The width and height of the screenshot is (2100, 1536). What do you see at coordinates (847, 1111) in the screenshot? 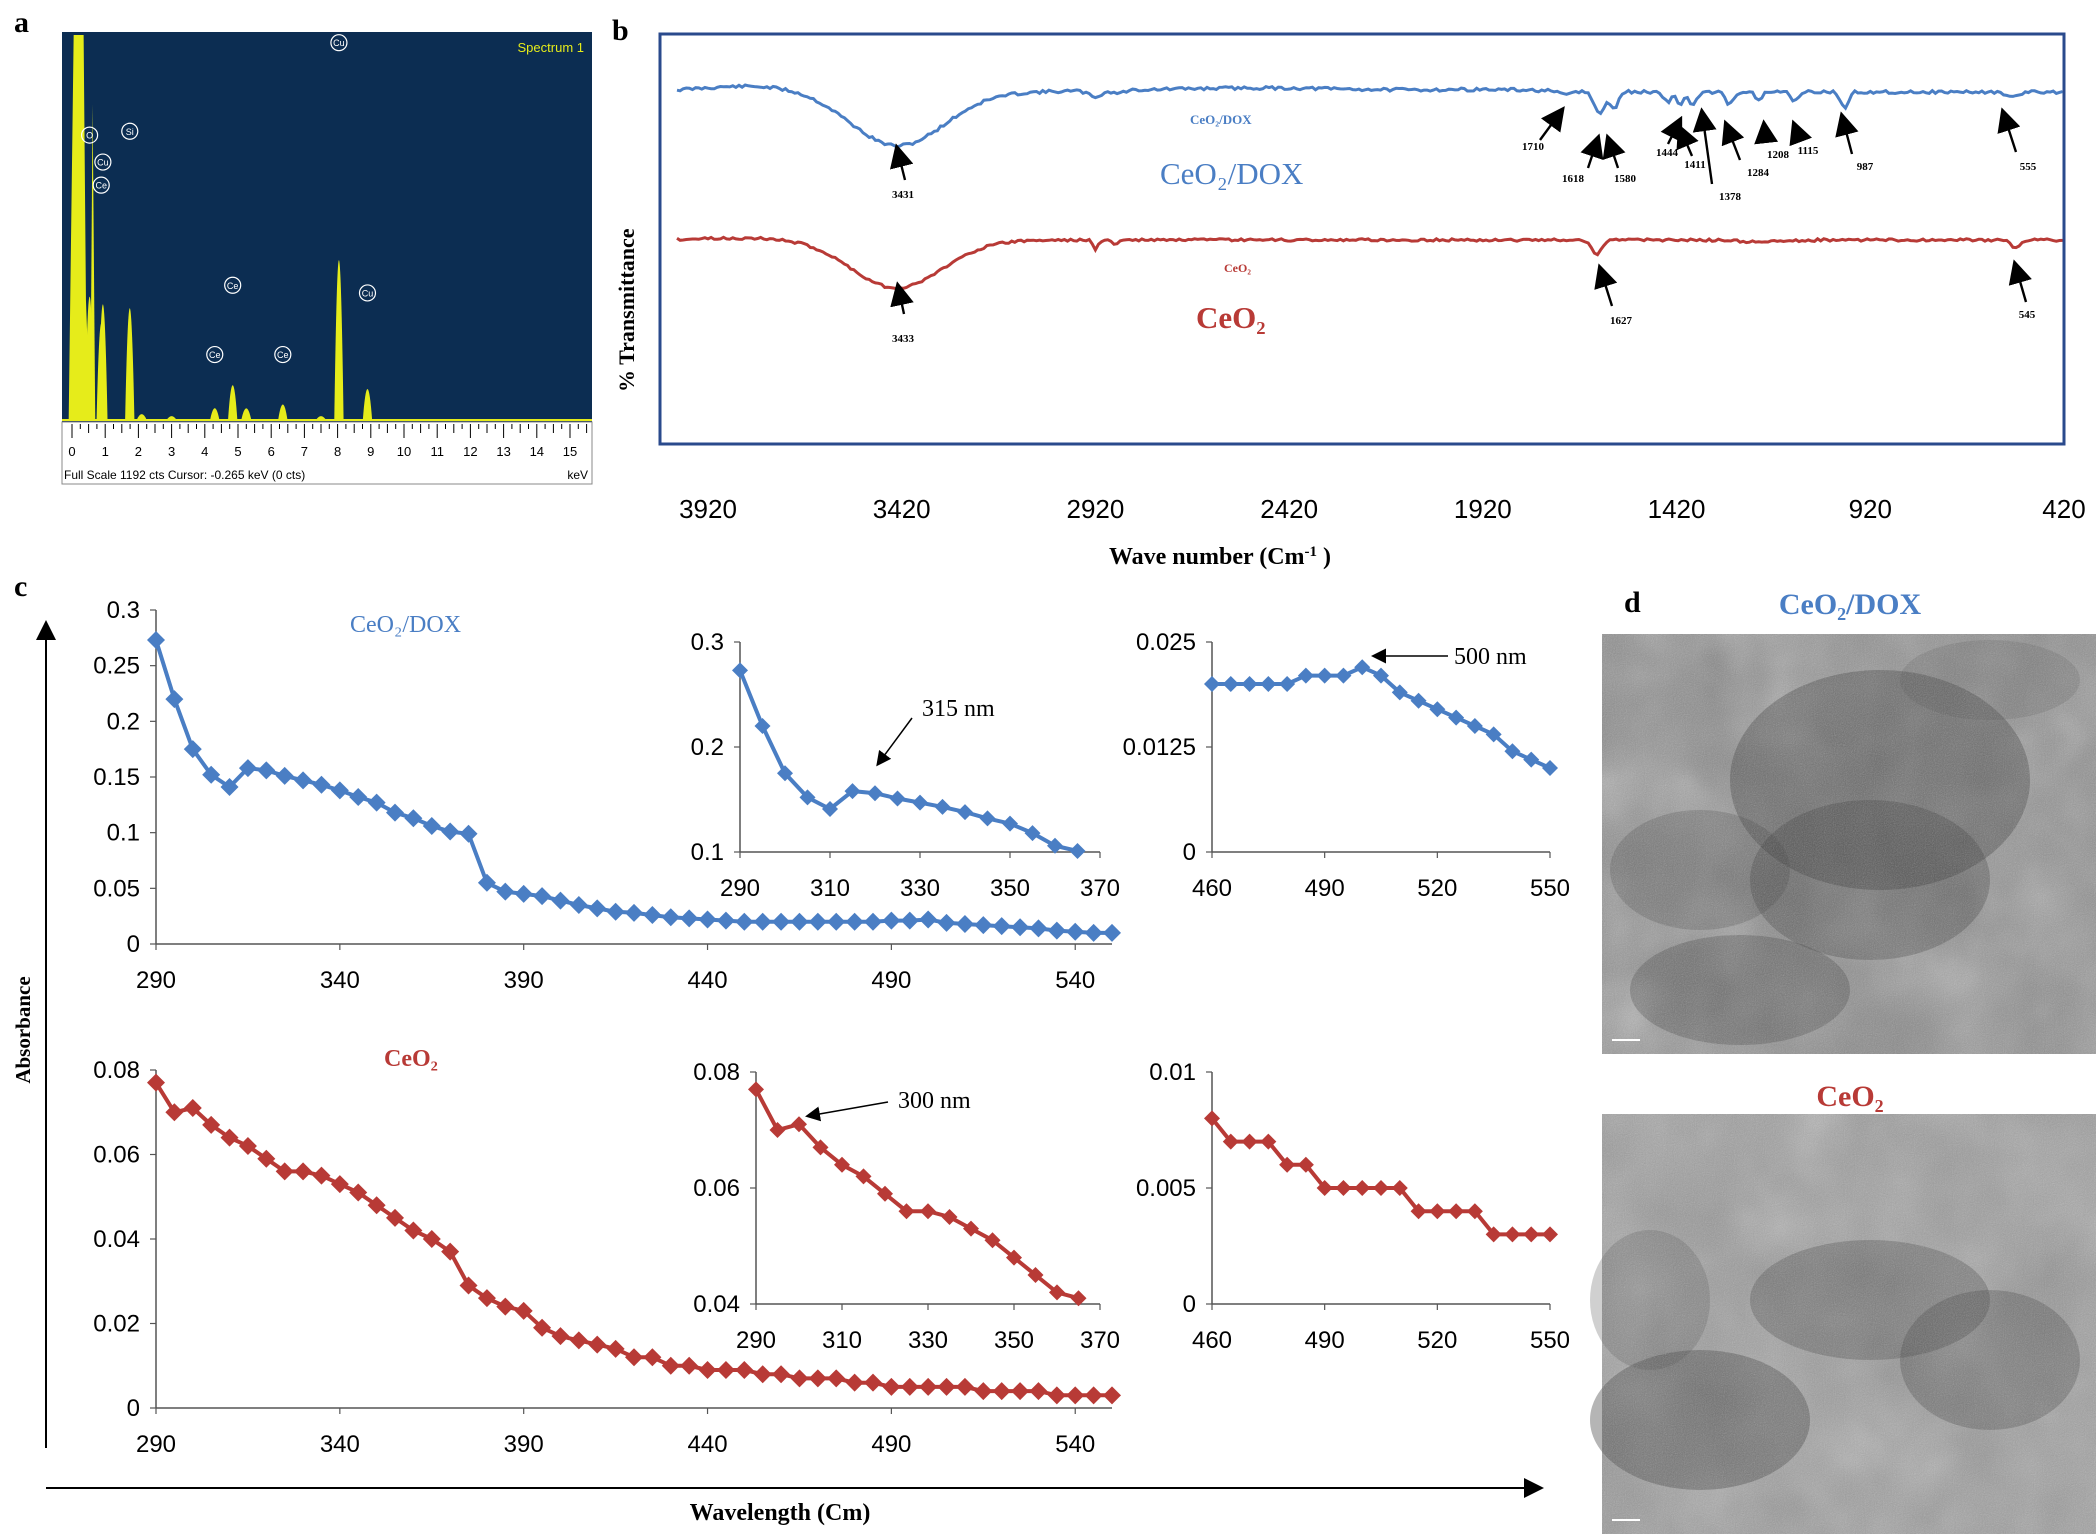
I see `annotation-300nm-arrow` at bounding box center [847, 1111].